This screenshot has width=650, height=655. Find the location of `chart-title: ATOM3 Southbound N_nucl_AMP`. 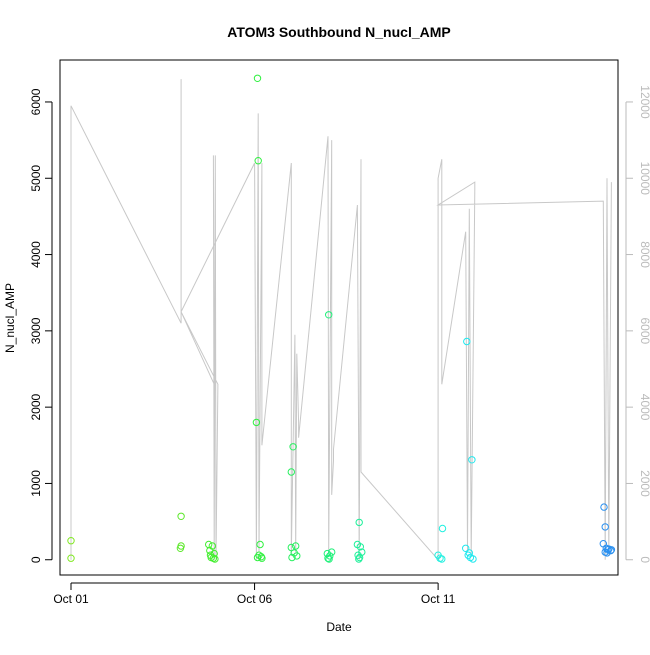

chart-title: ATOM3 Southbound N_nucl_AMP is located at coordinates (338, 32).